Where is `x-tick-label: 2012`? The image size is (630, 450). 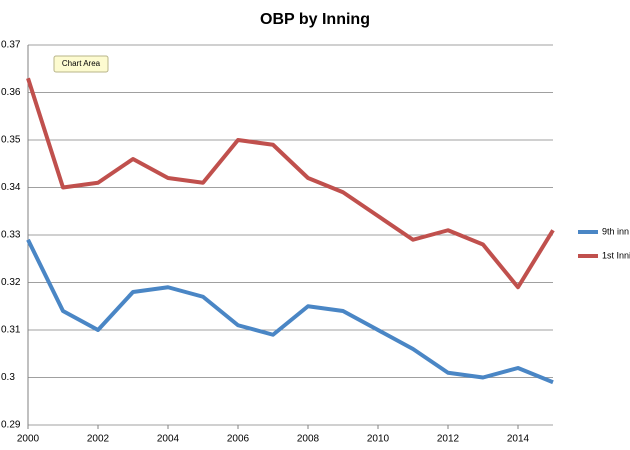
x-tick-label: 2012 is located at coordinates (448, 439).